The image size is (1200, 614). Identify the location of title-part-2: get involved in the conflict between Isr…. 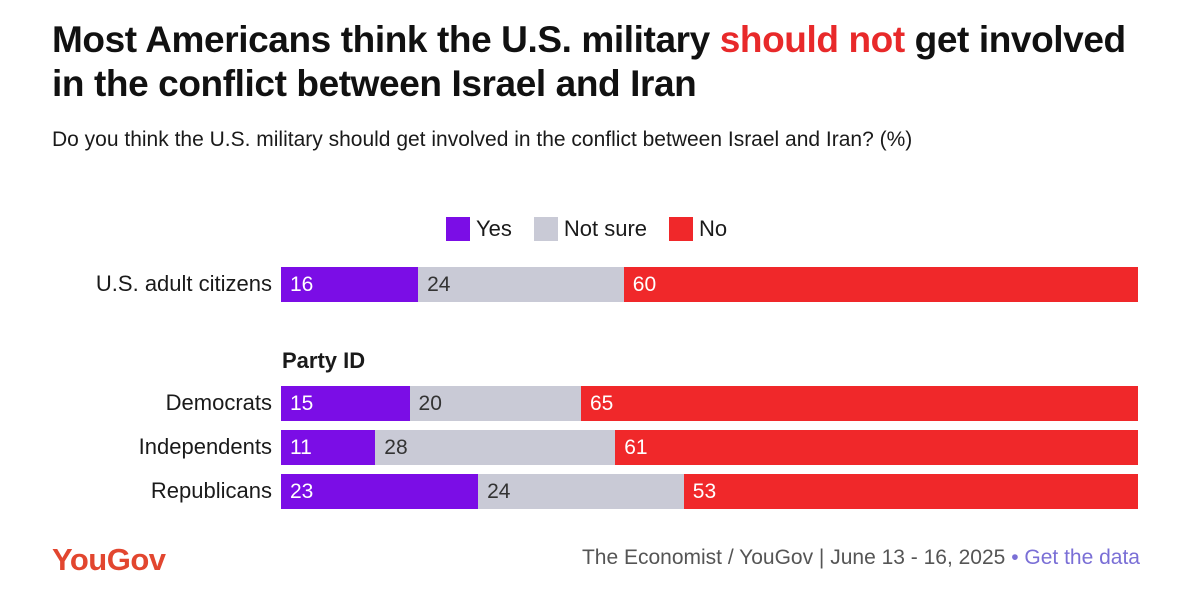
(589, 61).